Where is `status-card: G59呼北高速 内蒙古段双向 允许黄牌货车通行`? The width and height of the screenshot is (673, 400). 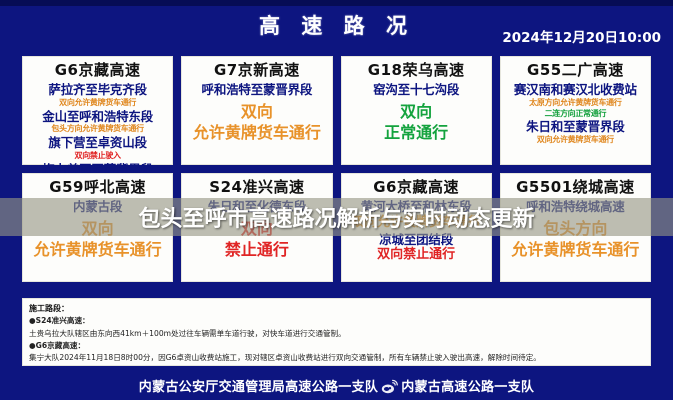 status-card: G59呼北高速 内蒙古段双向 允许黄牌货车通行 is located at coordinates (98, 227).